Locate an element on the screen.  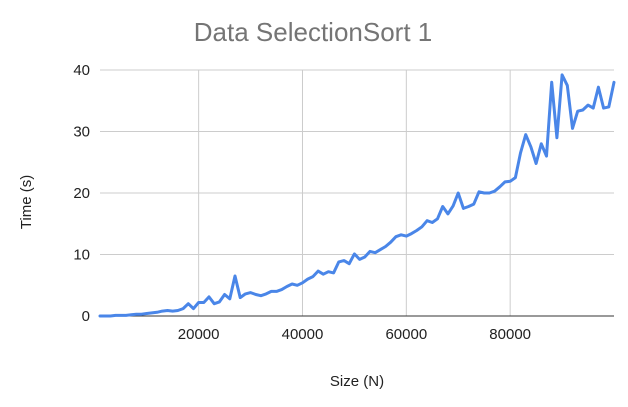
y-tick-label: 10 is located at coordinates (81, 255).